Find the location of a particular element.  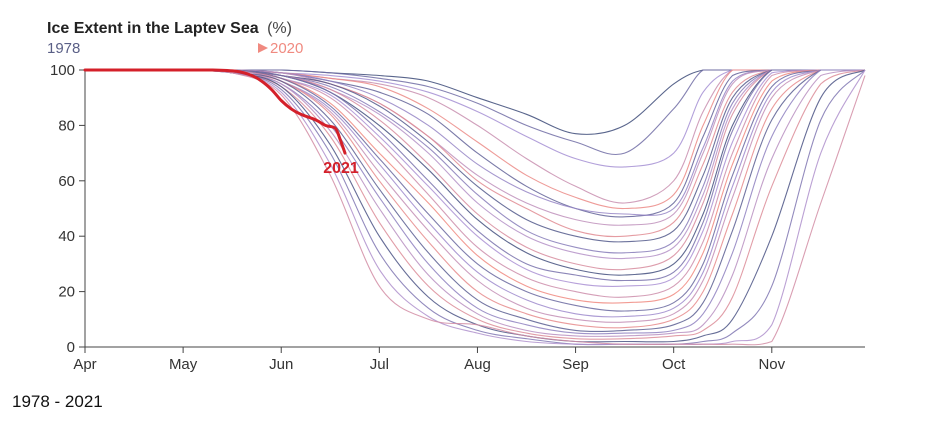

y-tick-label: 80 is located at coordinates (66, 125).